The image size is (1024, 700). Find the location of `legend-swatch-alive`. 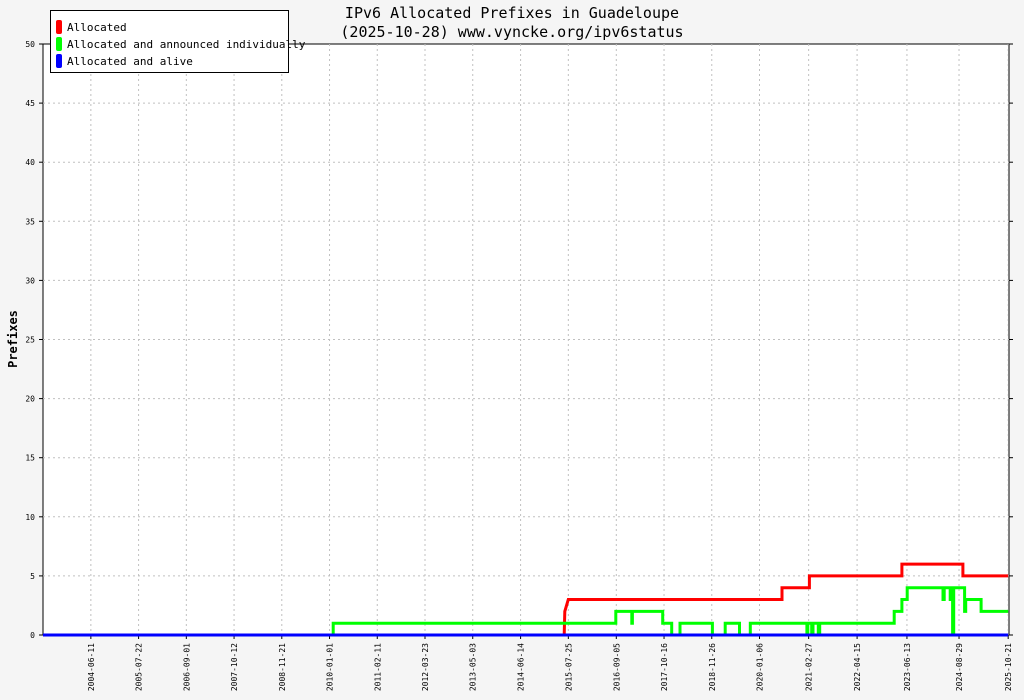

legend-swatch-alive is located at coordinates (59, 61).